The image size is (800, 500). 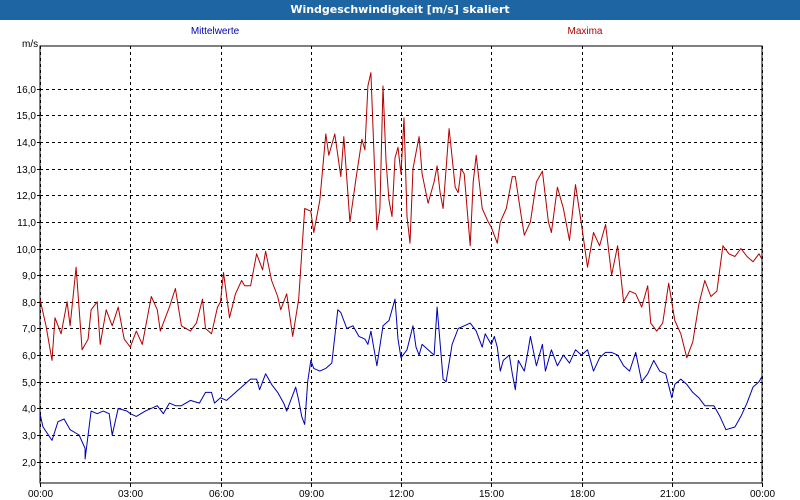 What do you see at coordinates (29, 383) in the screenshot?
I see `y-tick-label: 5,0` at bounding box center [29, 383].